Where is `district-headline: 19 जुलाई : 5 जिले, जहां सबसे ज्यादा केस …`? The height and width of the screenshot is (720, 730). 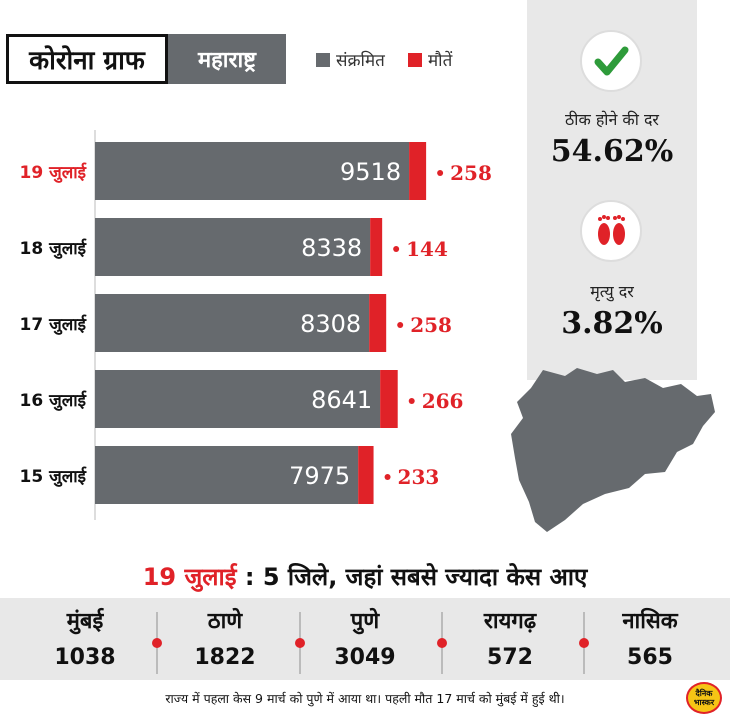 district-headline: 19 जुलाई : 5 जिले, जहां सबसे ज्यादा केस … is located at coordinates (365, 576).